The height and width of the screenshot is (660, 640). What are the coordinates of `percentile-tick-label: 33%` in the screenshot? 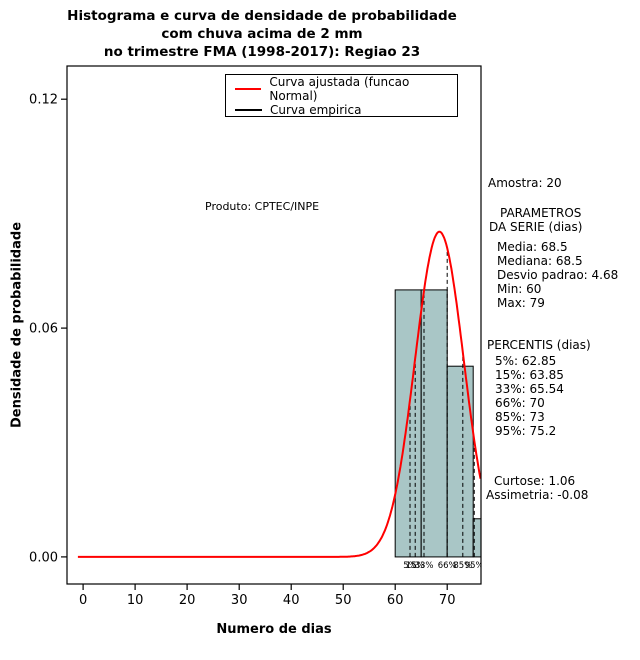 It's located at (424, 566).